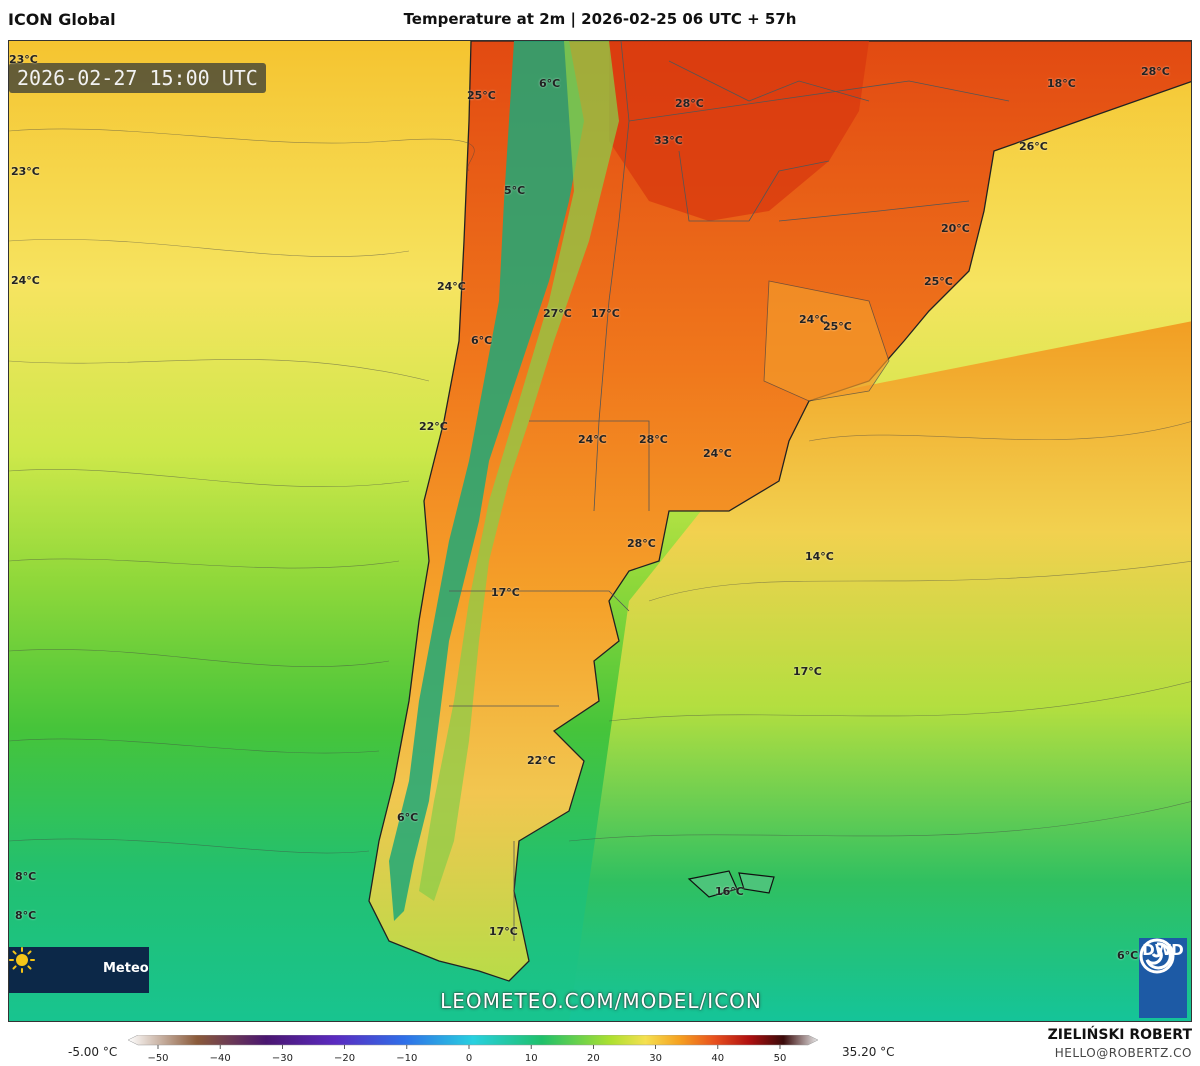  Describe the element at coordinates (826, 341) in the screenshot. I see `uruguay-region` at that location.